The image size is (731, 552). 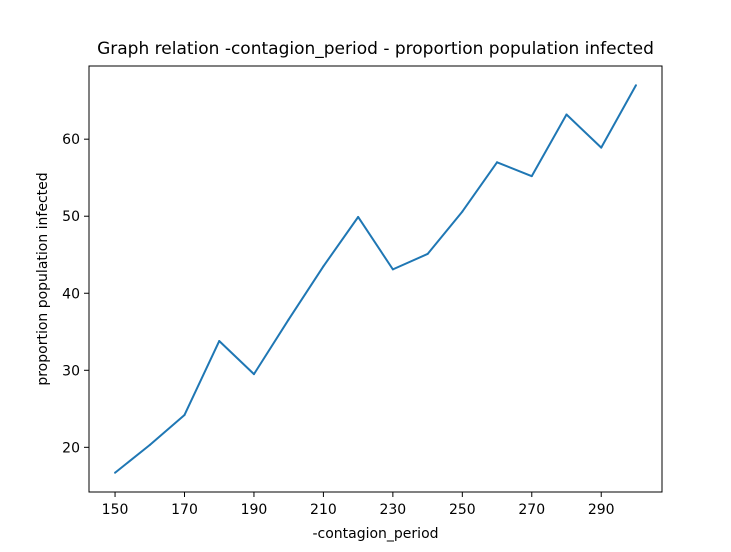 What do you see at coordinates (601, 510) in the screenshot?
I see `x-tick-label: 290` at bounding box center [601, 510].